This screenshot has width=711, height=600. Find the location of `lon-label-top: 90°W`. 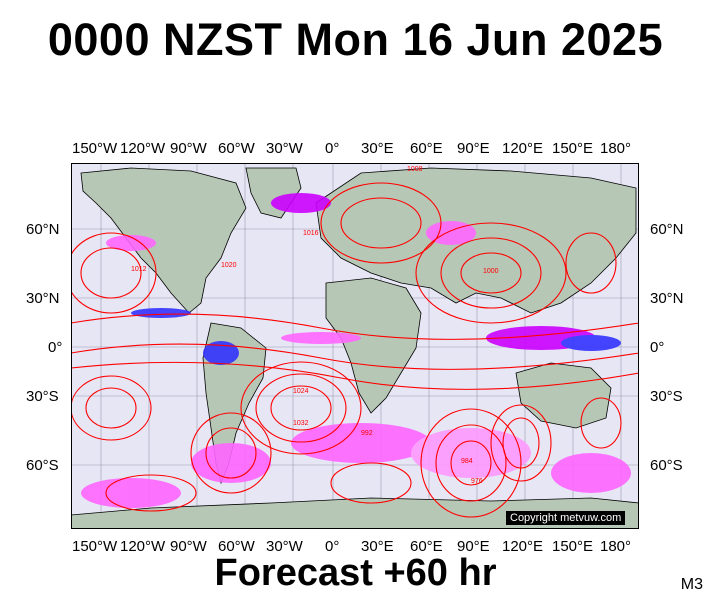

lon-label-top: 90°W is located at coordinates (188, 148).